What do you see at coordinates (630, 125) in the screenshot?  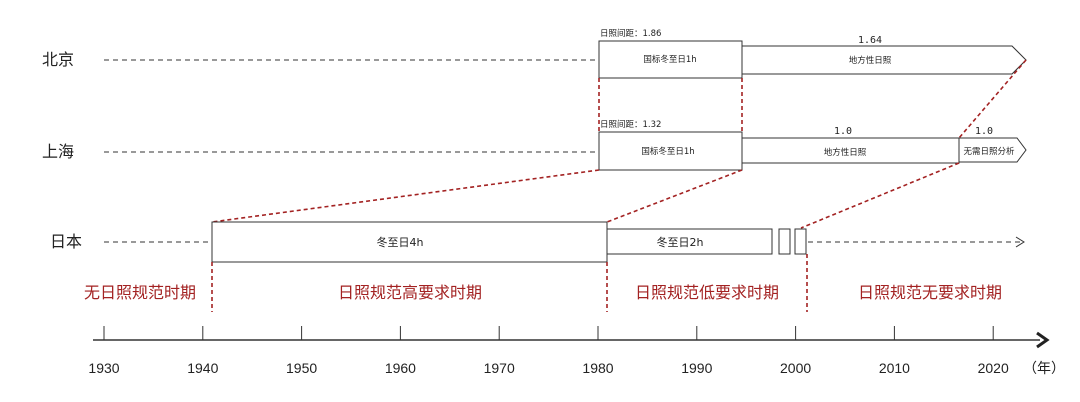 I see `shanghai-spacing-label: 日照间距：1.32` at bounding box center [630, 125].